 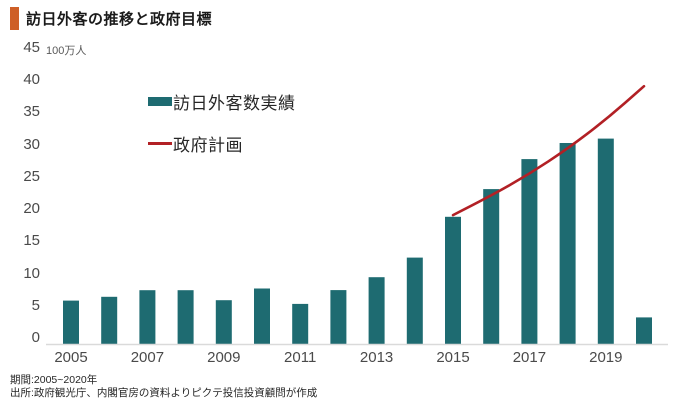 What do you see at coordinates (35, 337) in the screenshot?
I see `y-axis-label-0: 0` at bounding box center [35, 337].